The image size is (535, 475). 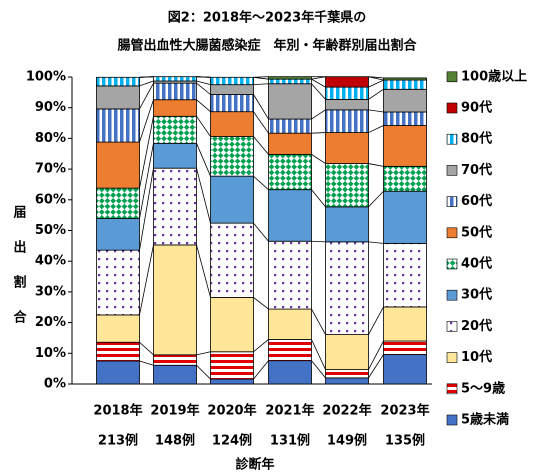 I want to click on legend-label: 40代, so click(x=476, y=264).